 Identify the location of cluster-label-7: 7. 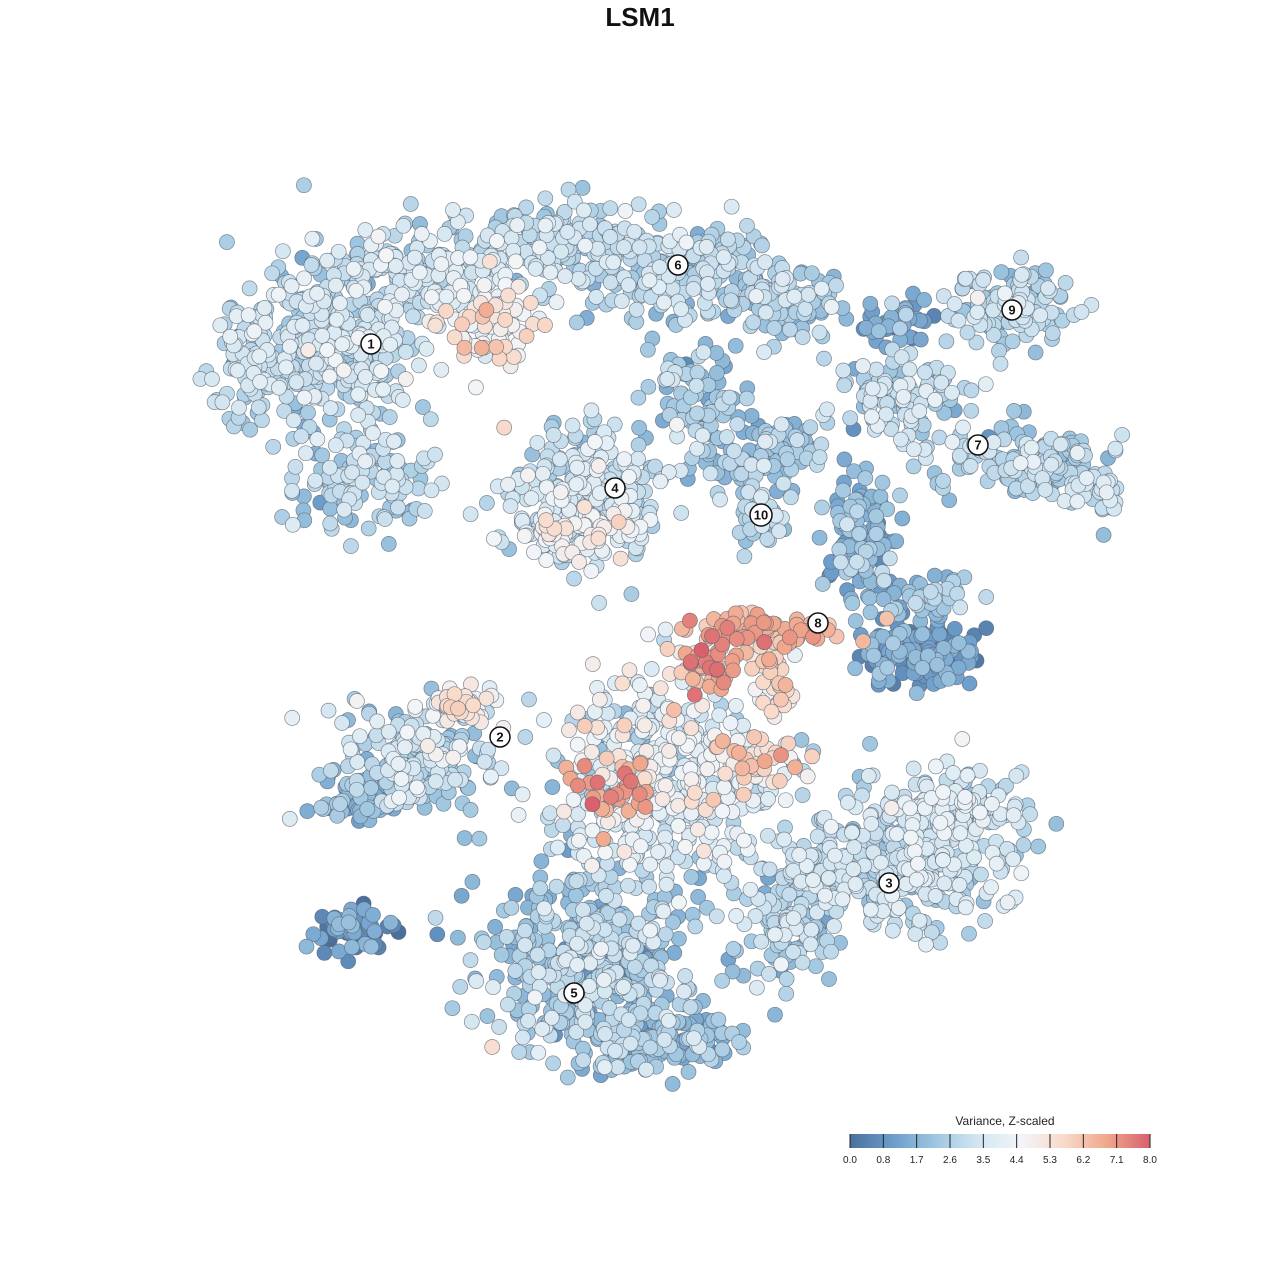
(978, 445).